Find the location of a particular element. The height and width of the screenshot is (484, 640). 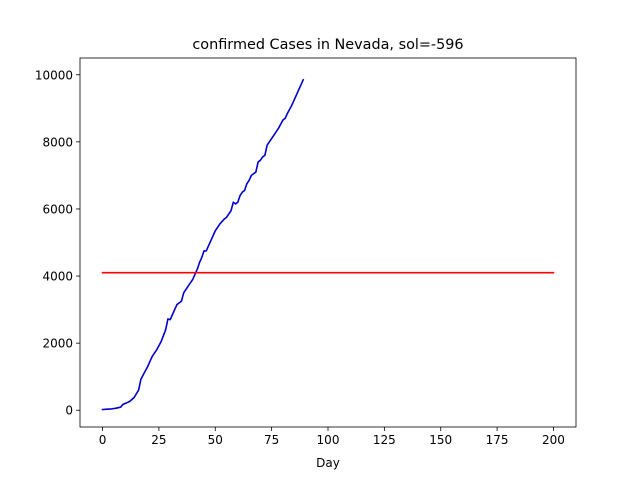

x-tick-label: 25 is located at coordinates (158, 440).